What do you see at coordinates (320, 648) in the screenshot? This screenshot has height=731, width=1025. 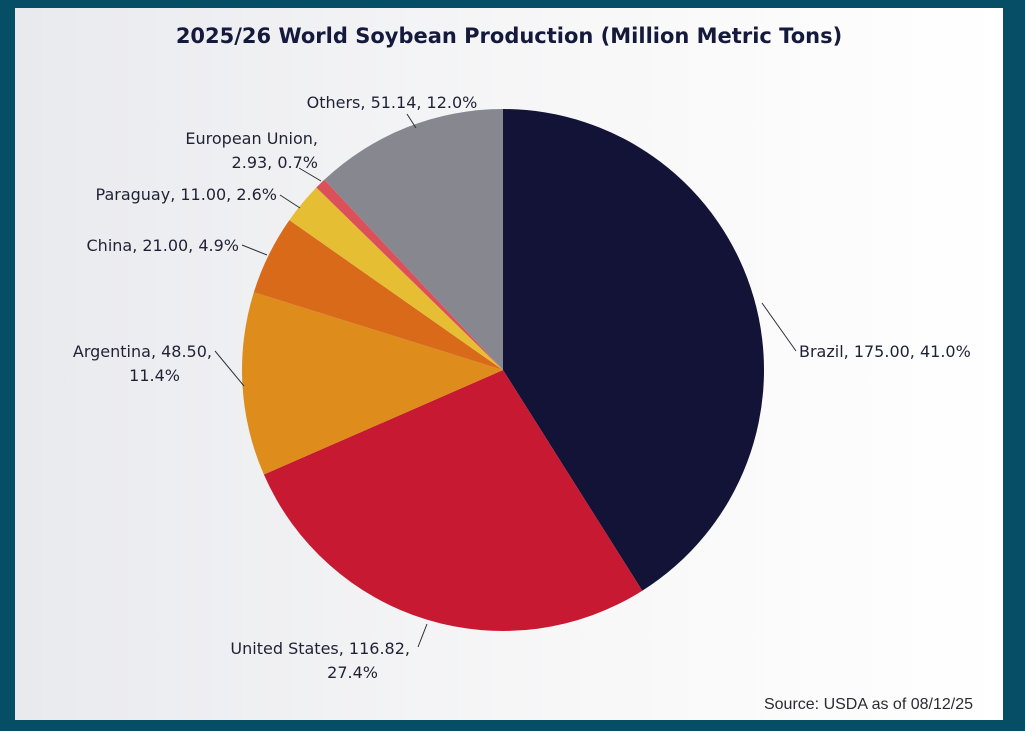 I see `slice-label-line: United States, 116.82,` at bounding box center [320, 648].